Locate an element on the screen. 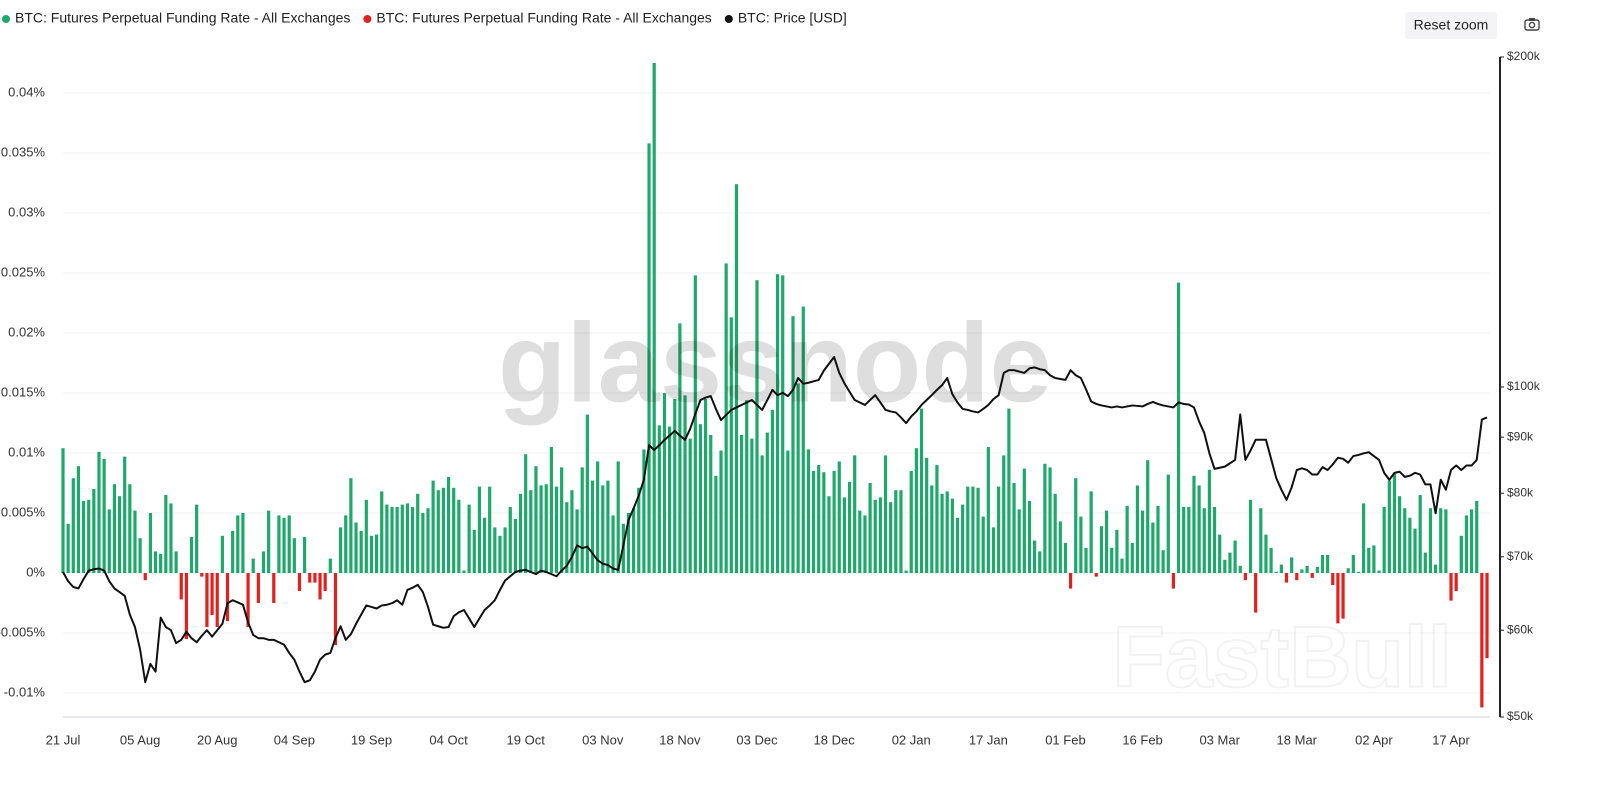 The height and width of the screenshot is (787, 1600). x-tick-label: 17 Apr is located at coordinates (1451, 739).